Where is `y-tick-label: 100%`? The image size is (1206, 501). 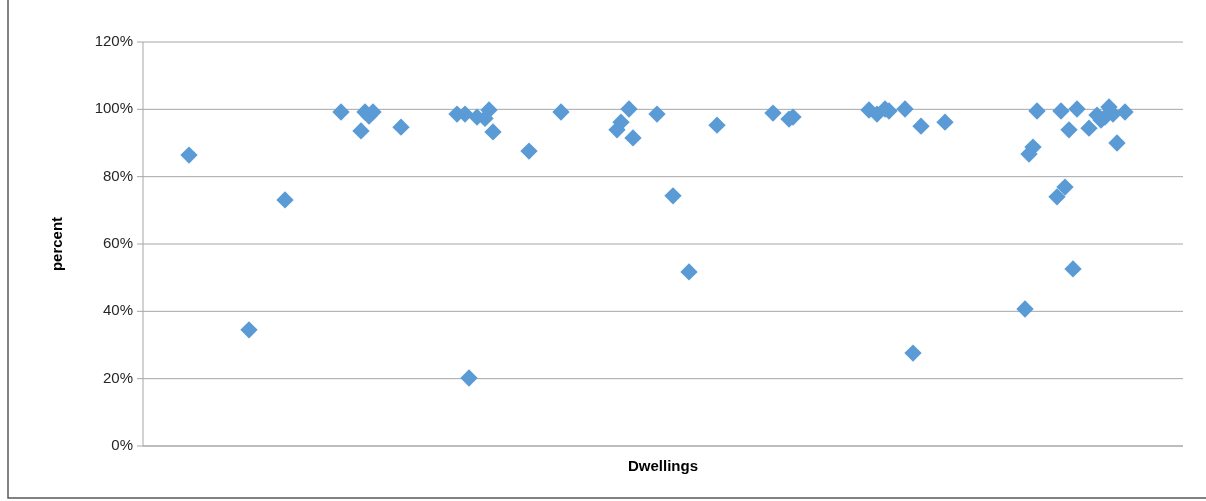
y-tick-label: 100% is located at coordinates (113, 108).